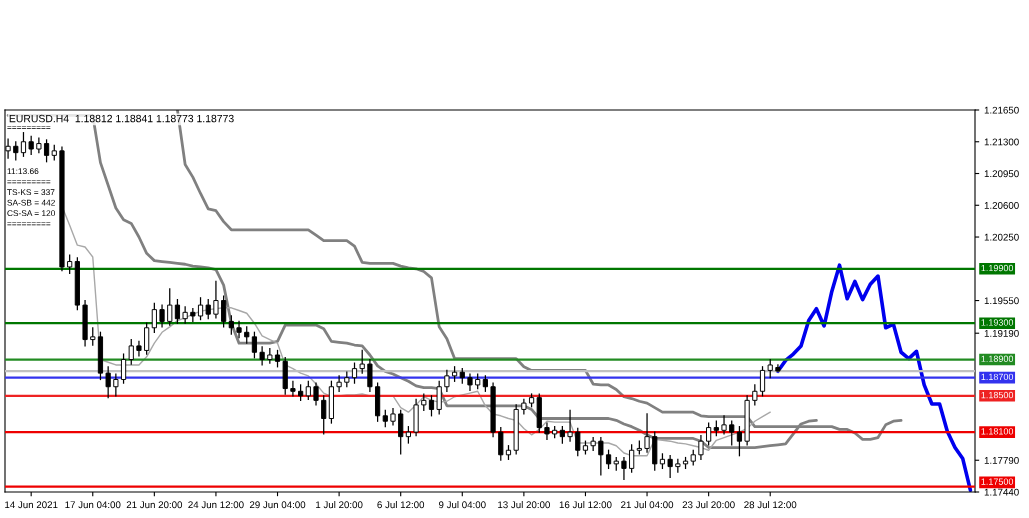 Image resolution: width=1029 pixels, height=518 pixels. Describe the element at coordinates (997, 431) in the screenshot. I see `ref-line-label: 1.18100` at that location.